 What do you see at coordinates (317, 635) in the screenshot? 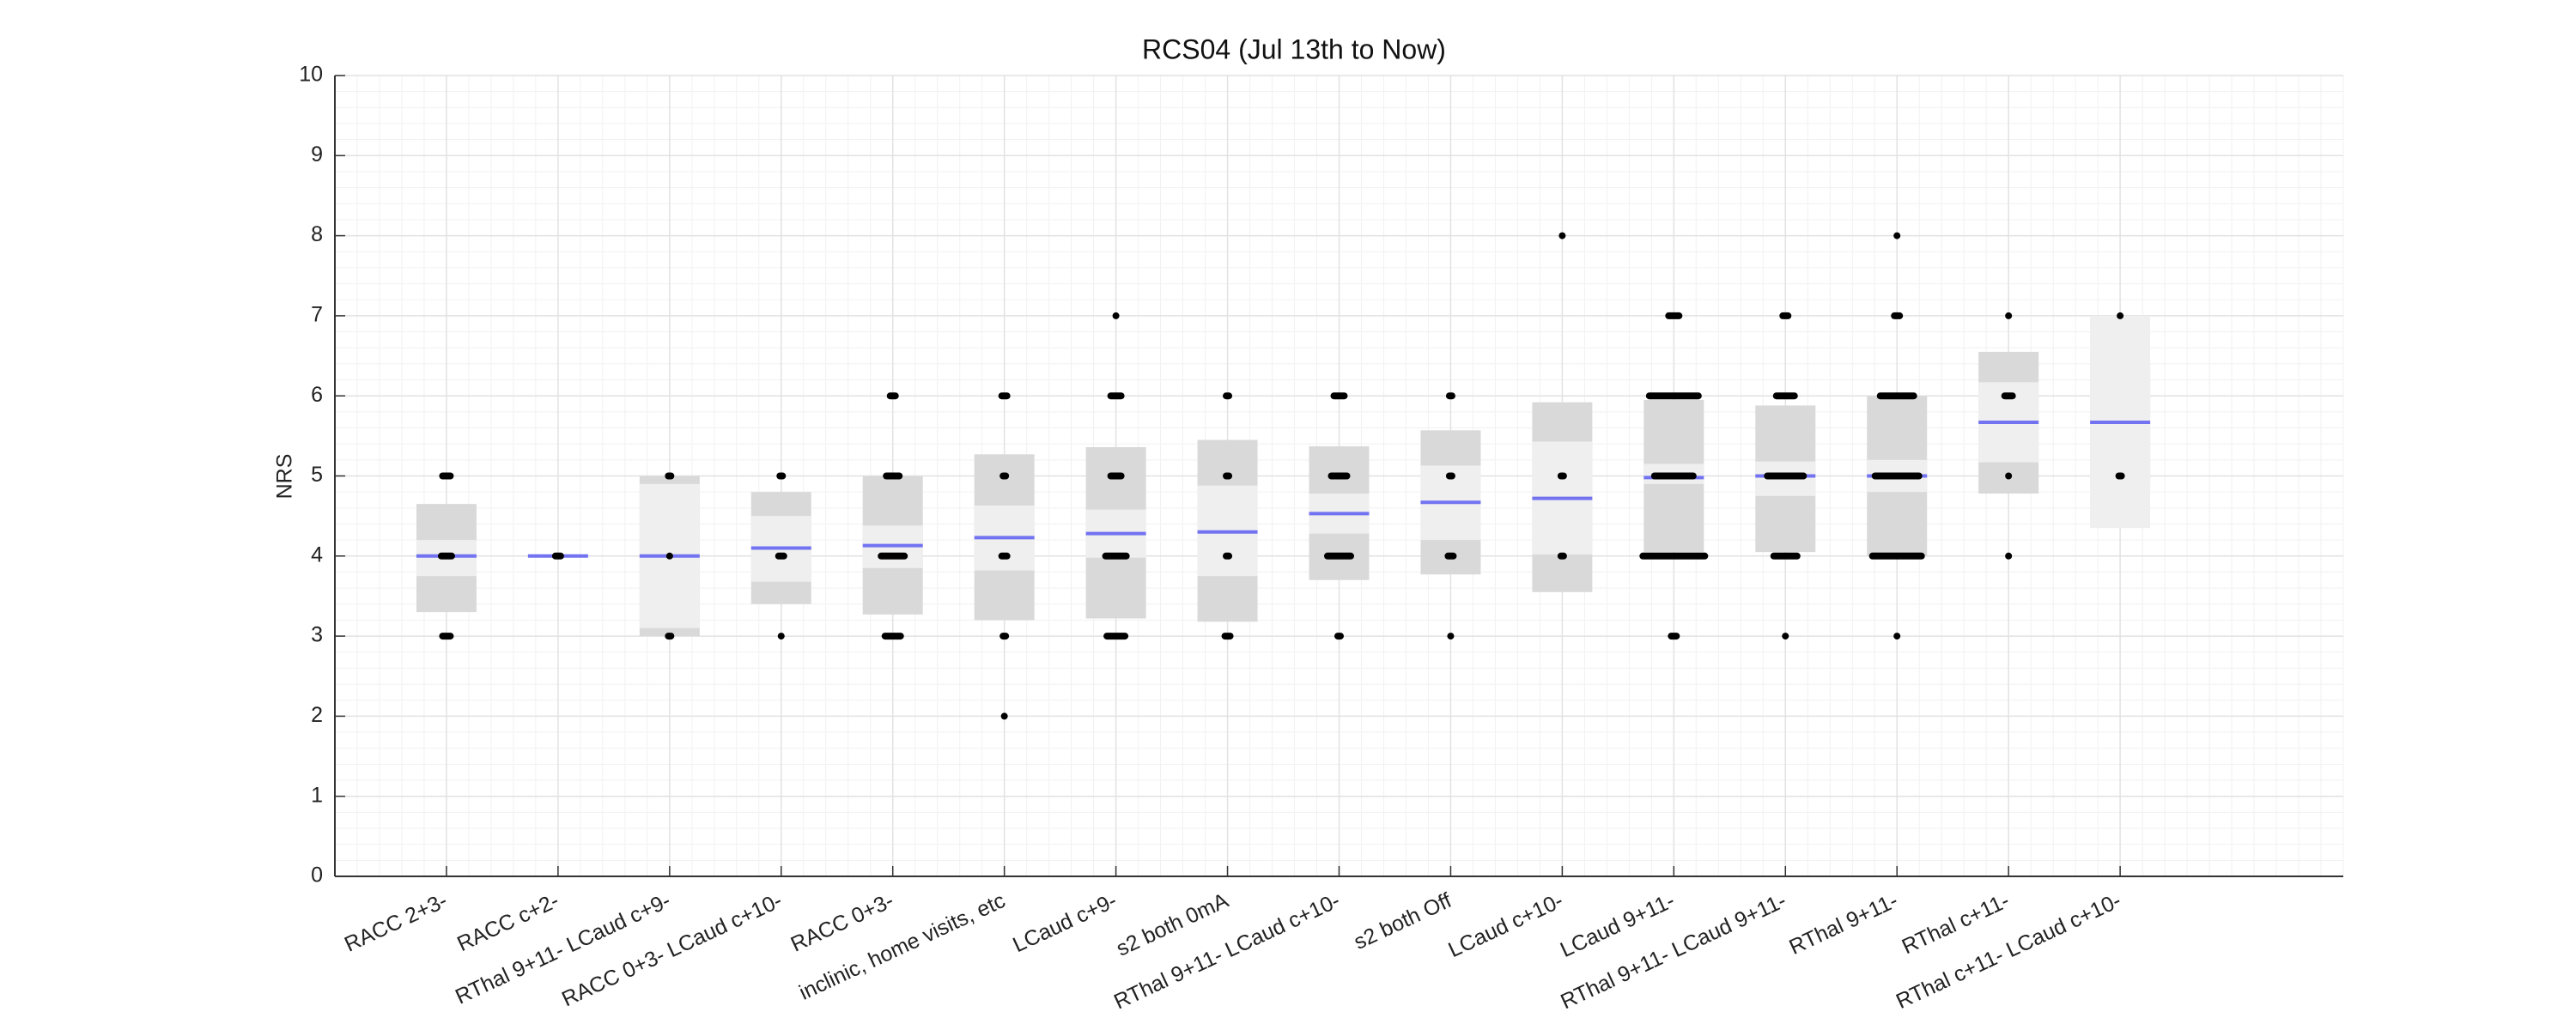
I see `y-tick-label: 3` at bounding box center [317, 635].